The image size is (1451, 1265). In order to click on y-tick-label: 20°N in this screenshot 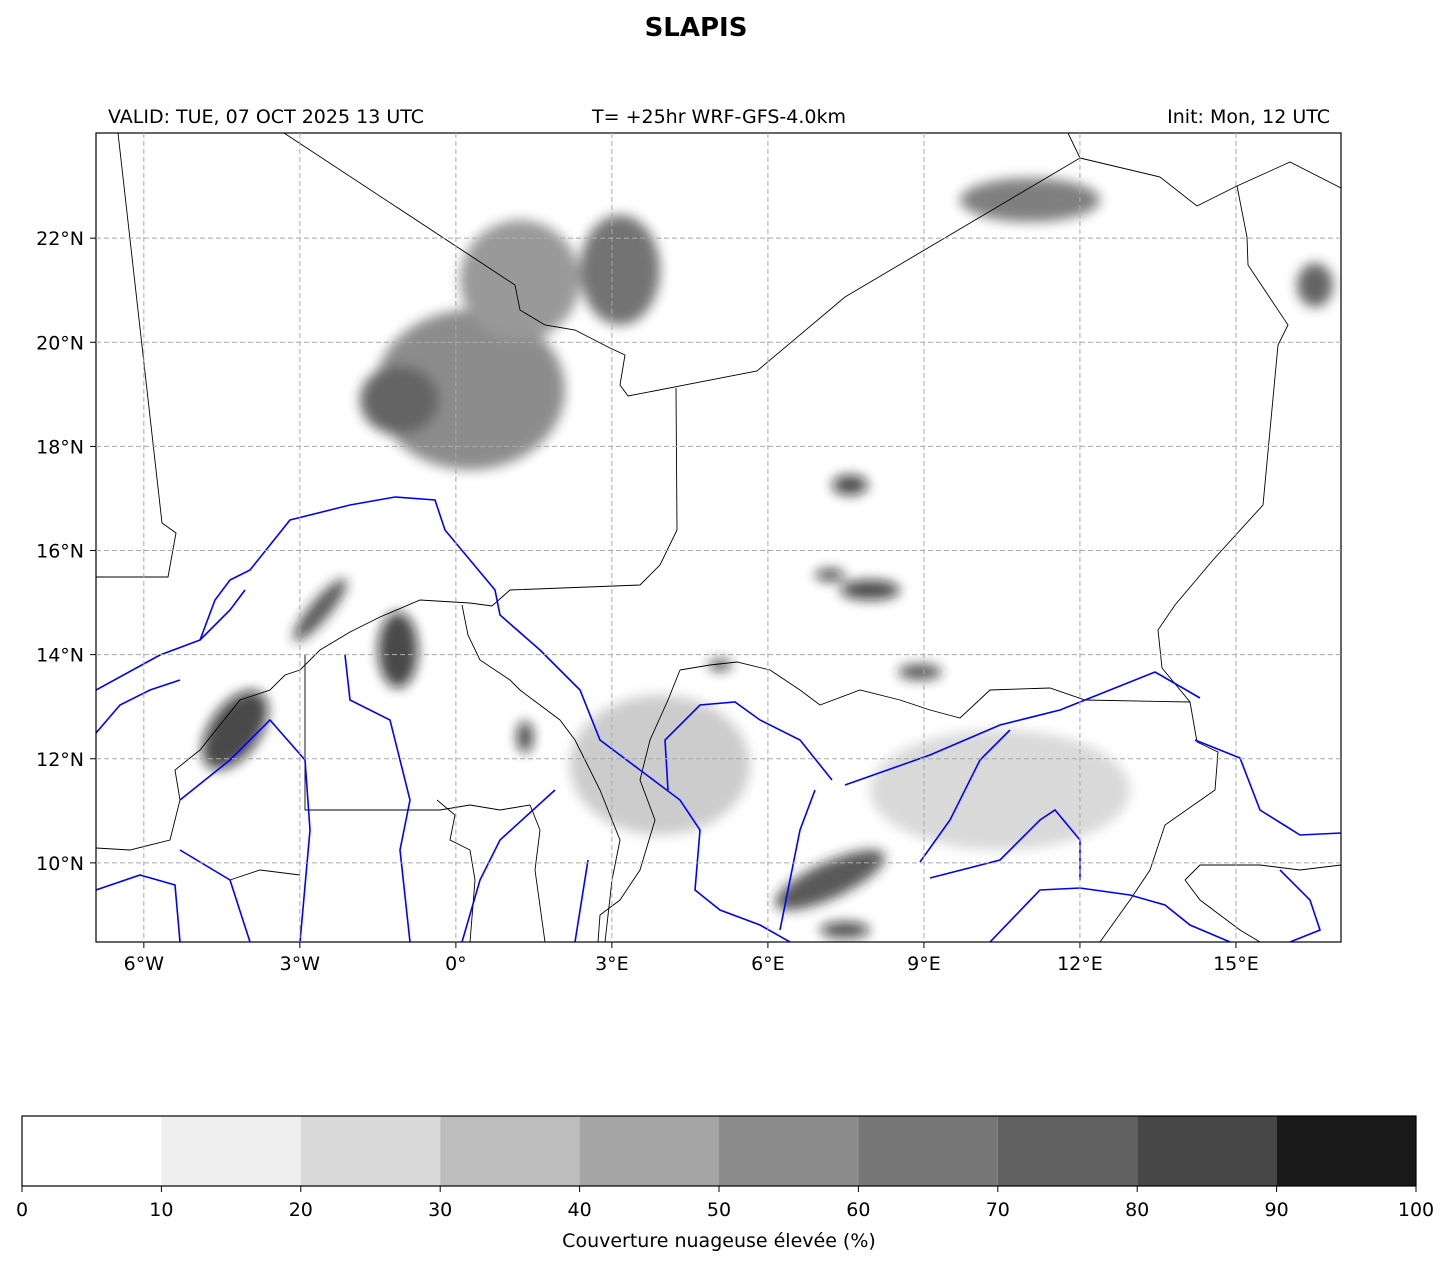, I will do `click(60, 343)`.